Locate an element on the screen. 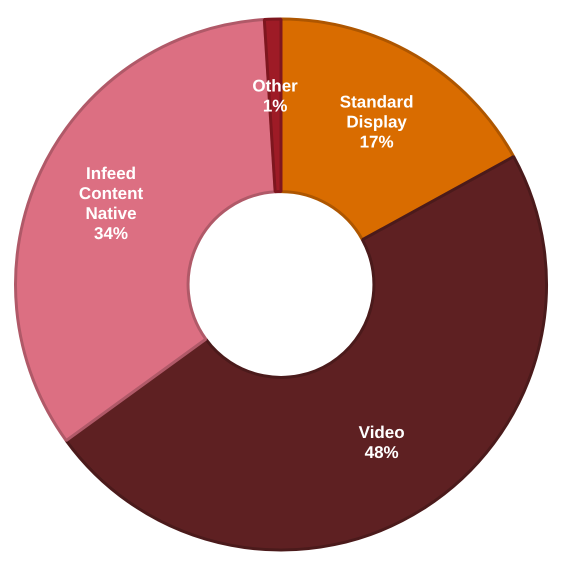 Image resolution: width=562 pixels, height=569 pixels. slice-label: Other is located at coordinates (275, 86).